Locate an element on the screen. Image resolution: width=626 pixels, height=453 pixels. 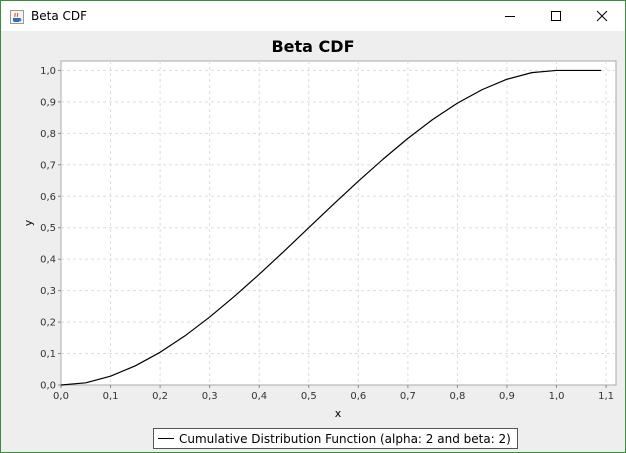
y-tick-label: 1,0 is located at coordinates (48, 71).